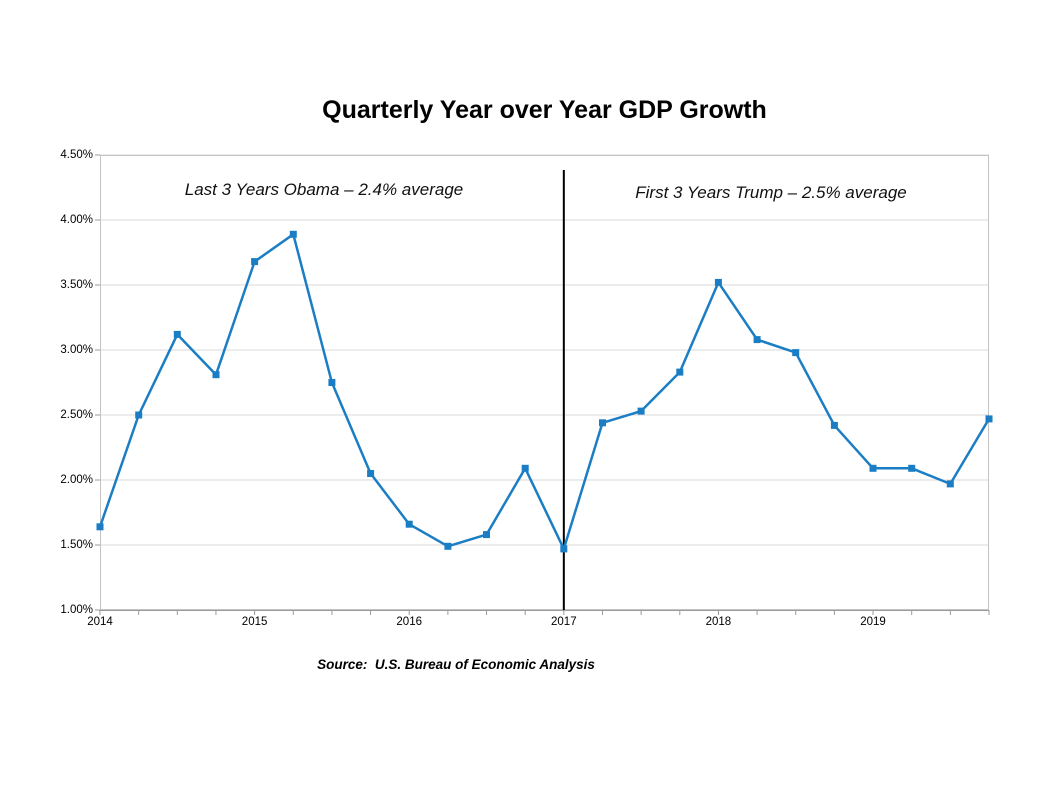  Describe the element at coordinates (76, 285) in the screenshot. I see `y-tick-label: 3.50%` at that location.